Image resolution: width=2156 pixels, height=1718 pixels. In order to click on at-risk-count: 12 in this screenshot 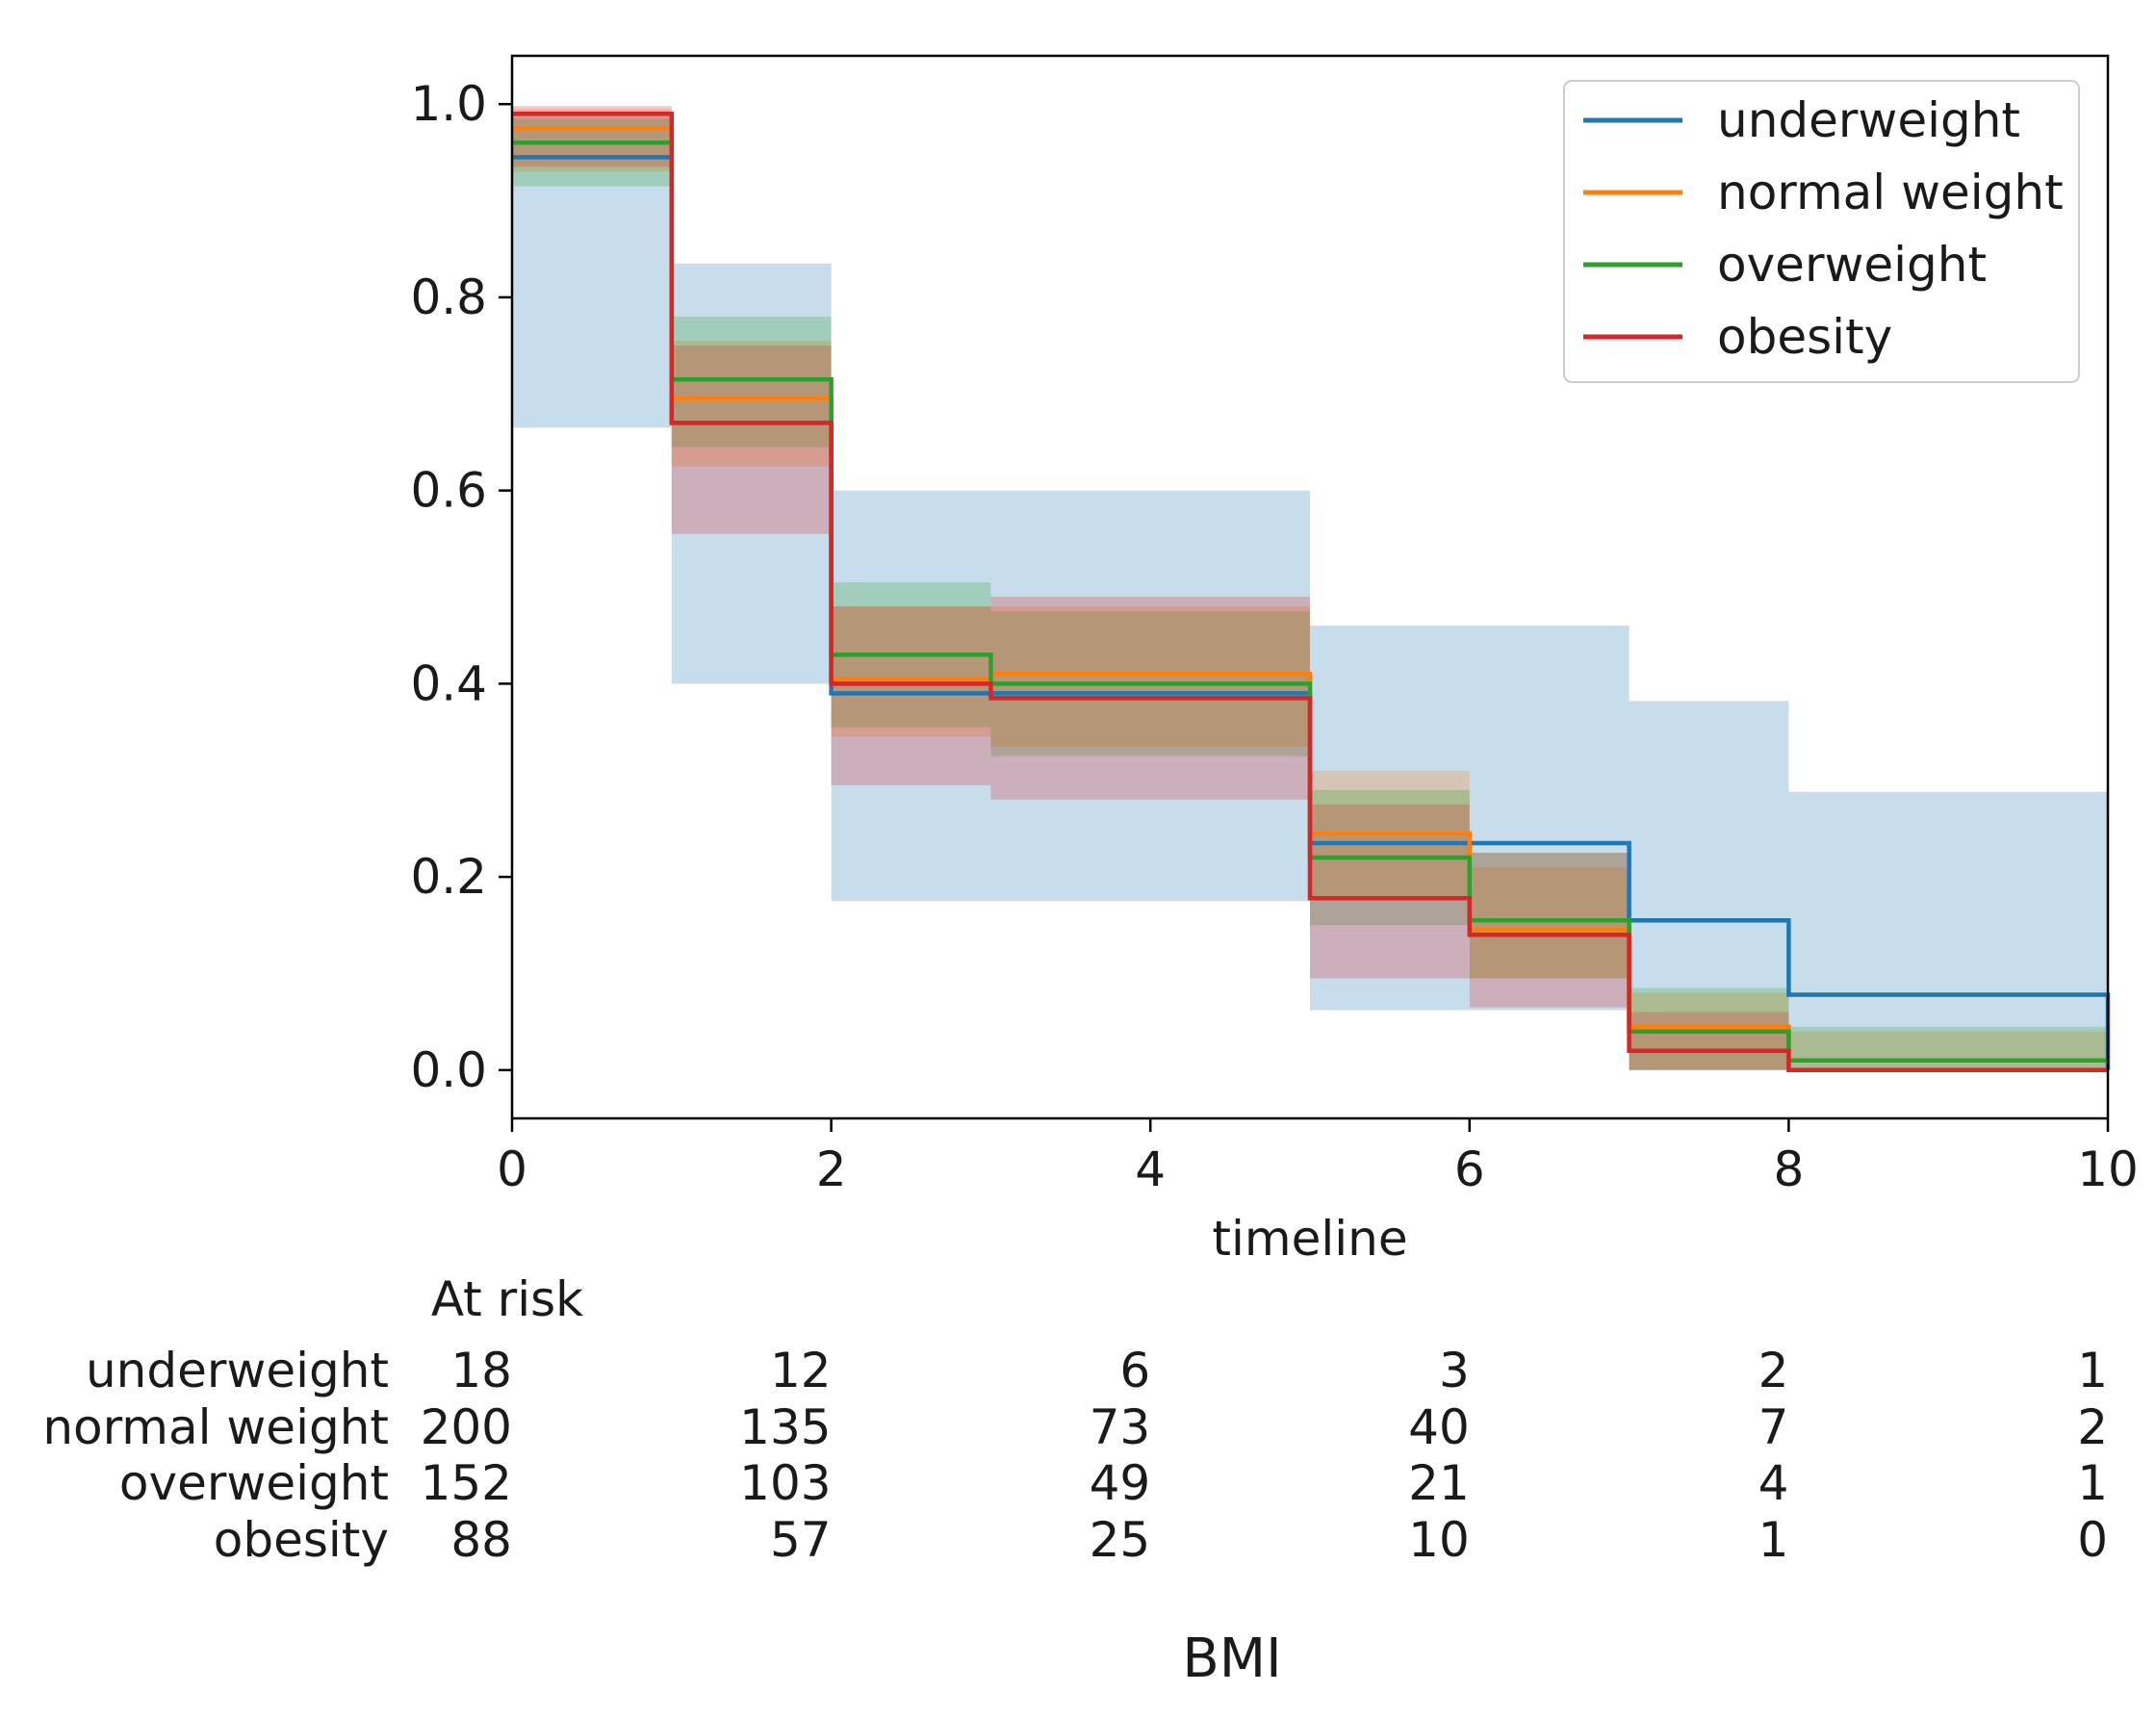, I will do `click(801, 1371)`.